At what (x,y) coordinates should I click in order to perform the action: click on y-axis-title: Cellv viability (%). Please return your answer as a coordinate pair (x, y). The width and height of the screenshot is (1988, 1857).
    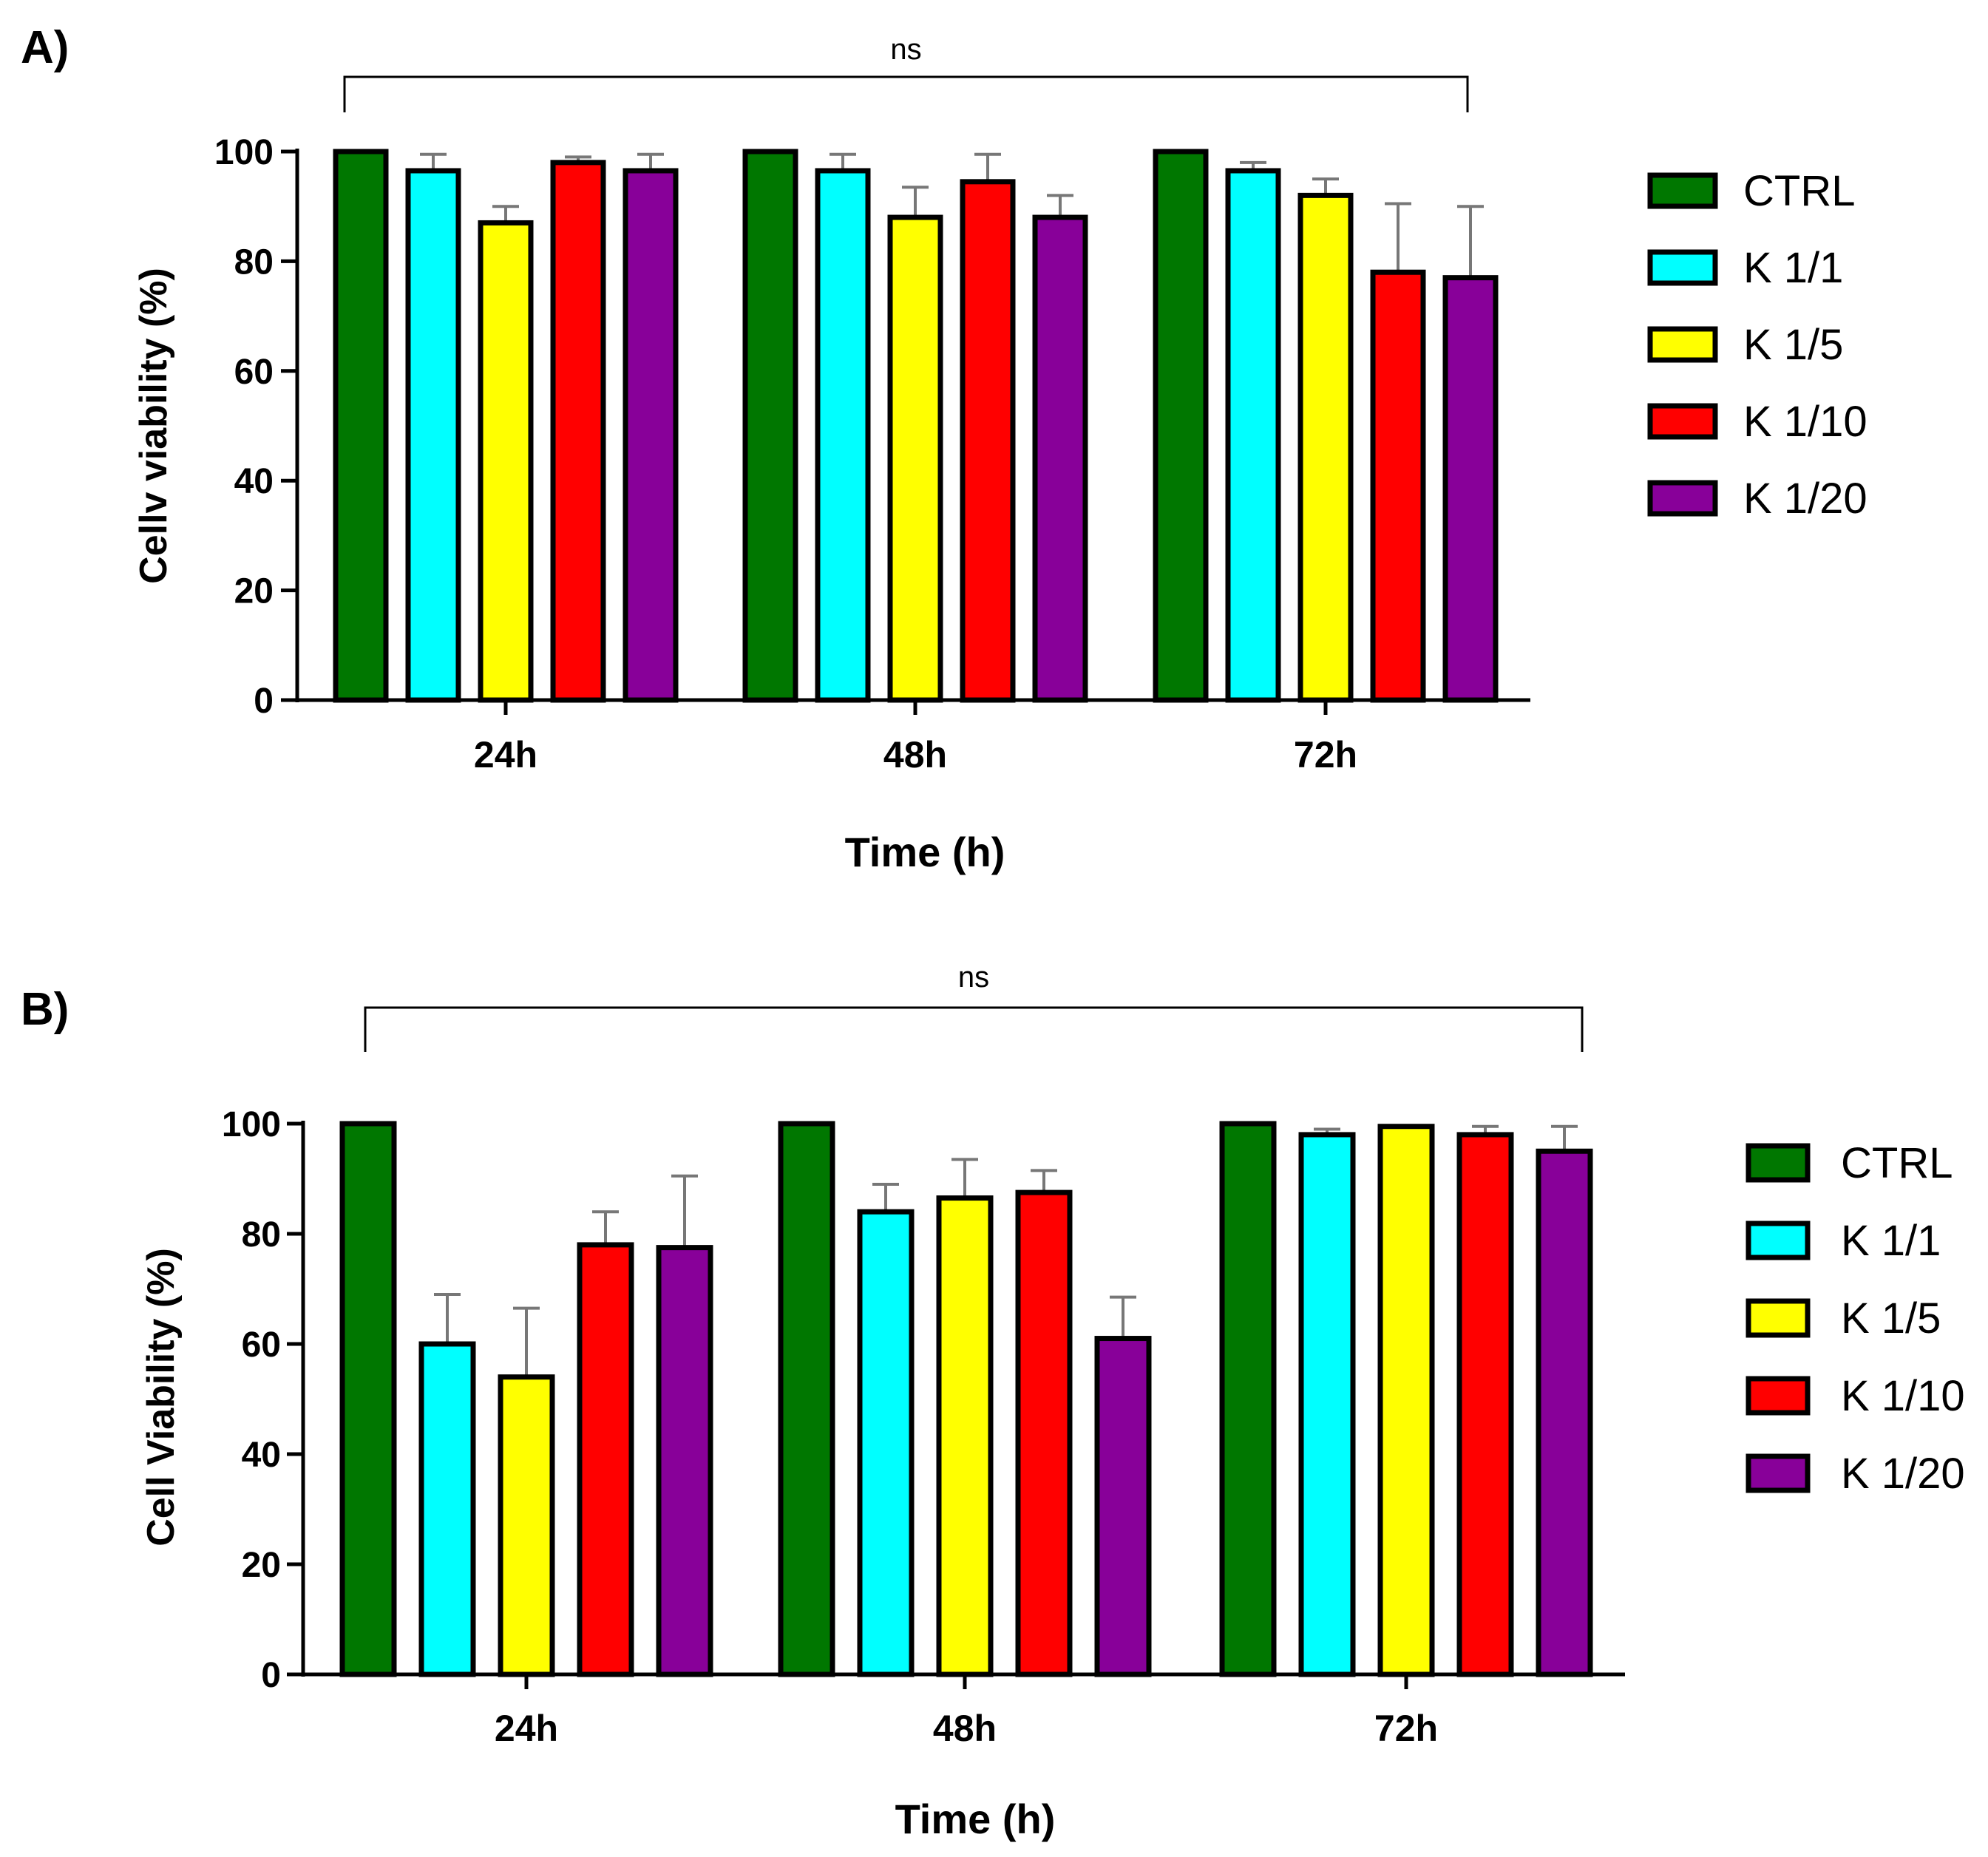
    Looking at the image, I should click on (153, 426).